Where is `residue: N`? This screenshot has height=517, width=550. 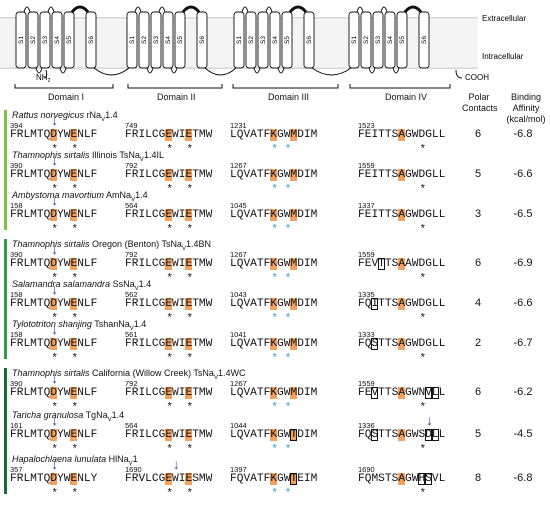 residue: N is located at coordinates (80, 344).